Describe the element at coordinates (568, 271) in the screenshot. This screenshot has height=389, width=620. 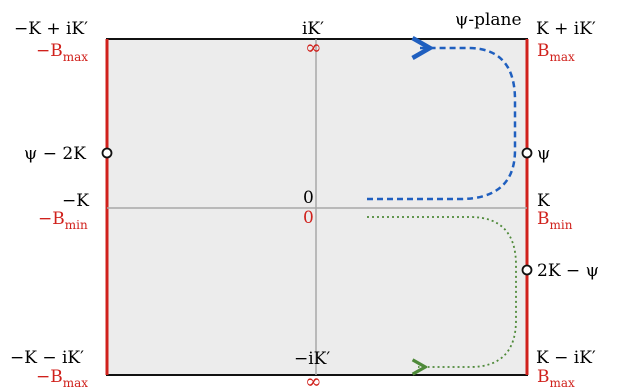
I see `right-lower-point-label: 2K − ψ` at that location.